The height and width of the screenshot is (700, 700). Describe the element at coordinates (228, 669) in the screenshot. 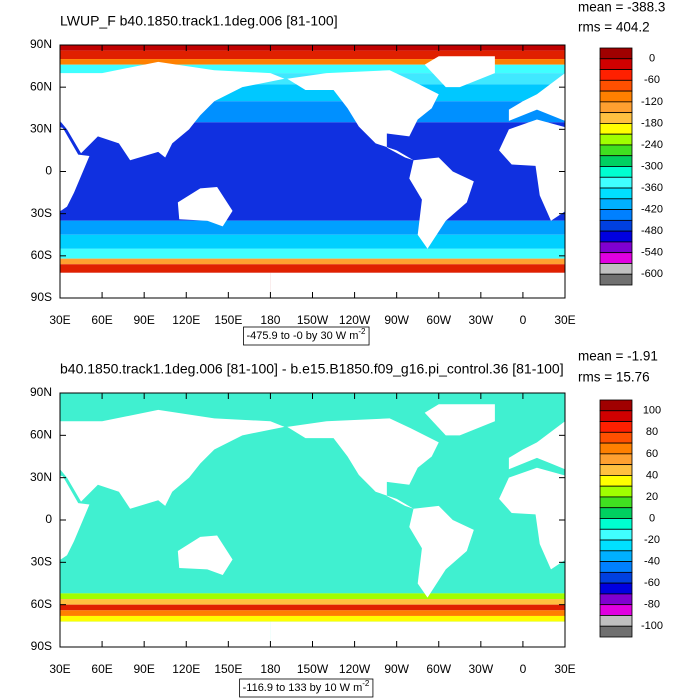

I see `lon-label: 150E` at that location.